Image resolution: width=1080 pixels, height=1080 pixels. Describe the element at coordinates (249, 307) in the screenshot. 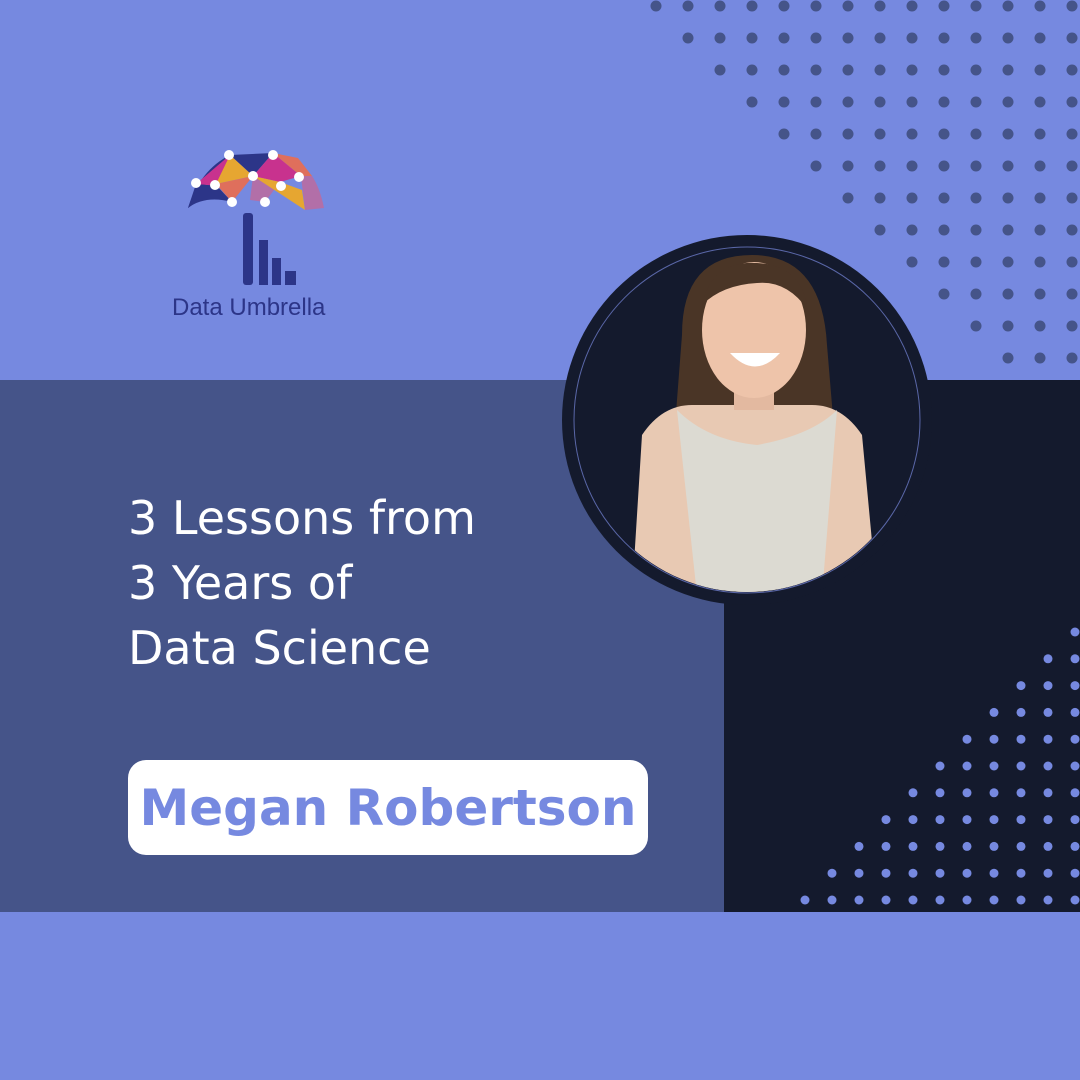

I see `brand-name: Data Umbrella` at that location.